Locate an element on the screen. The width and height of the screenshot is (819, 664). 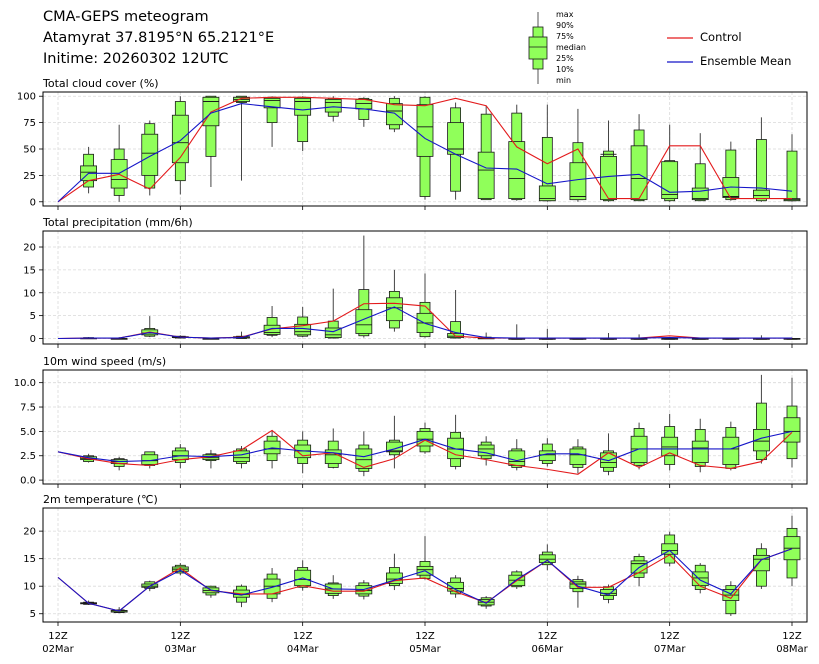
location-label: Atamyrat 37.8195°N 65.2121°E is located at coordinates (159, 38).